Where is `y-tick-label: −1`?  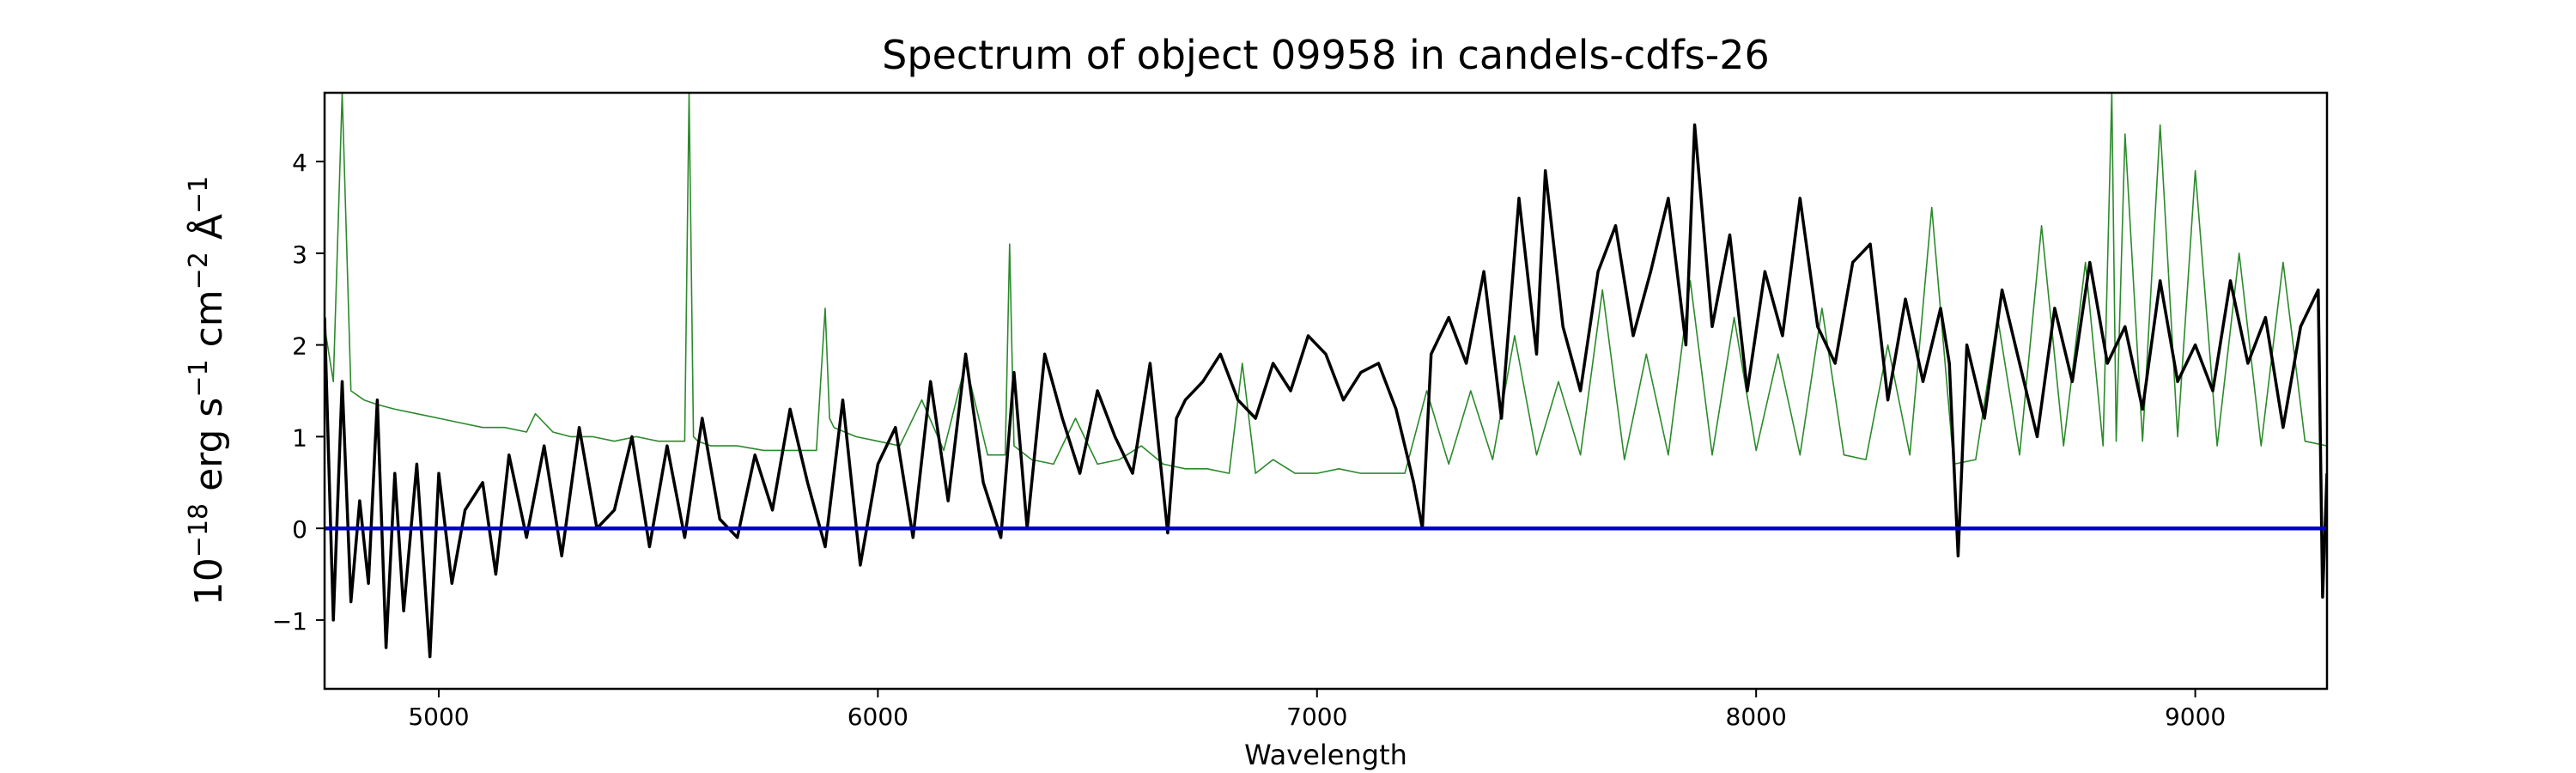
y-tick-label: −1 is located at coordinates (290, 621).